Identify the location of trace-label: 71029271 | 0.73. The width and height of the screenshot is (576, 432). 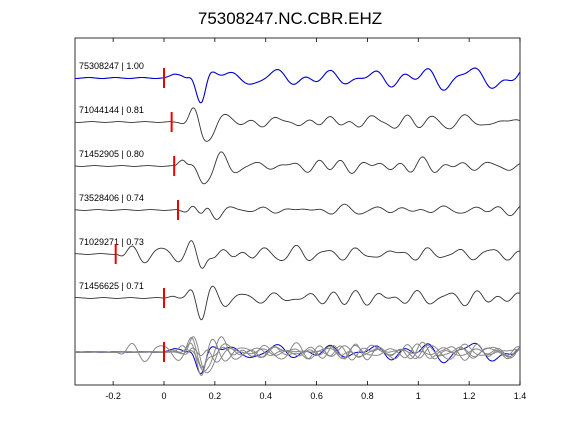
(111, 242).